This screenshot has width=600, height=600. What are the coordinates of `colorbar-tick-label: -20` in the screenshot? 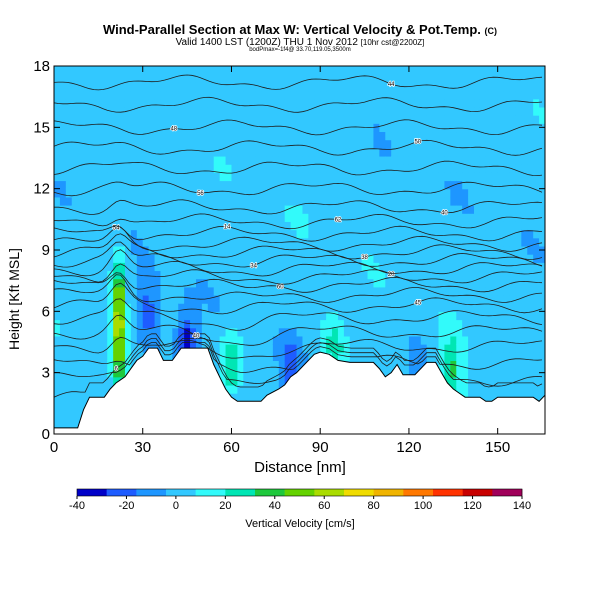 It's located at (126, 506).